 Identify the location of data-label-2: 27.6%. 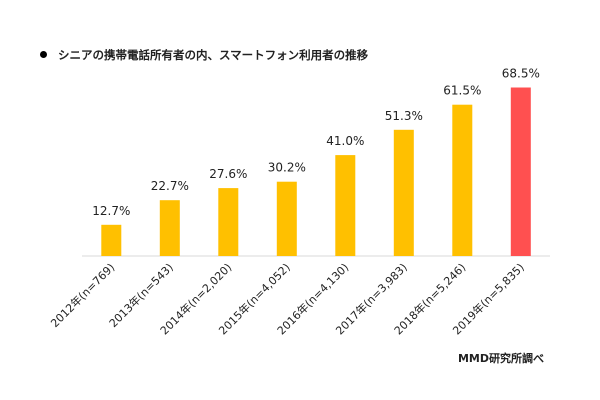
(228, 174).